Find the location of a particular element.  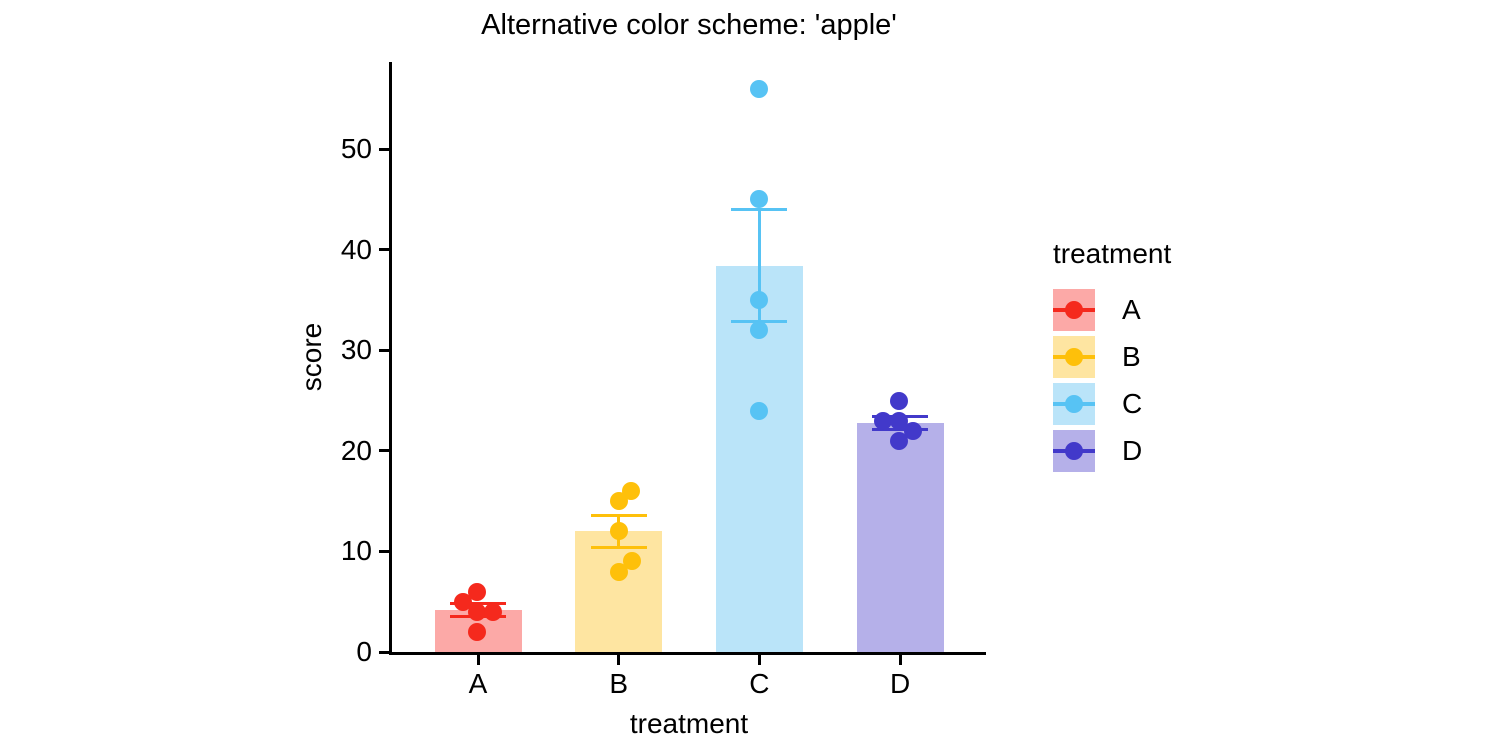

y-axis-line is located at coordinates (390, 358).